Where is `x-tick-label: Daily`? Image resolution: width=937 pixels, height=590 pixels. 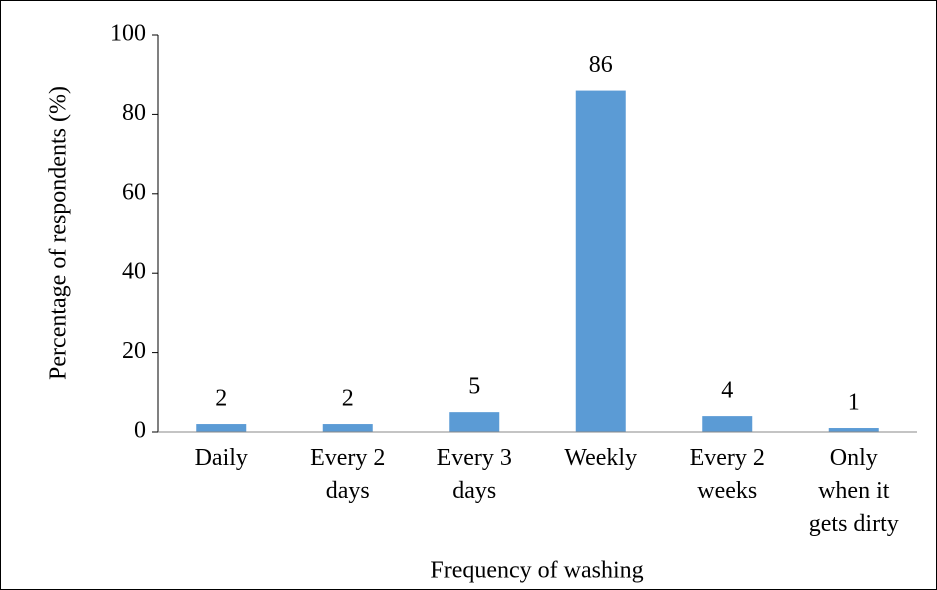
x-tick-label: Daily is located at coordinates (221, 458).